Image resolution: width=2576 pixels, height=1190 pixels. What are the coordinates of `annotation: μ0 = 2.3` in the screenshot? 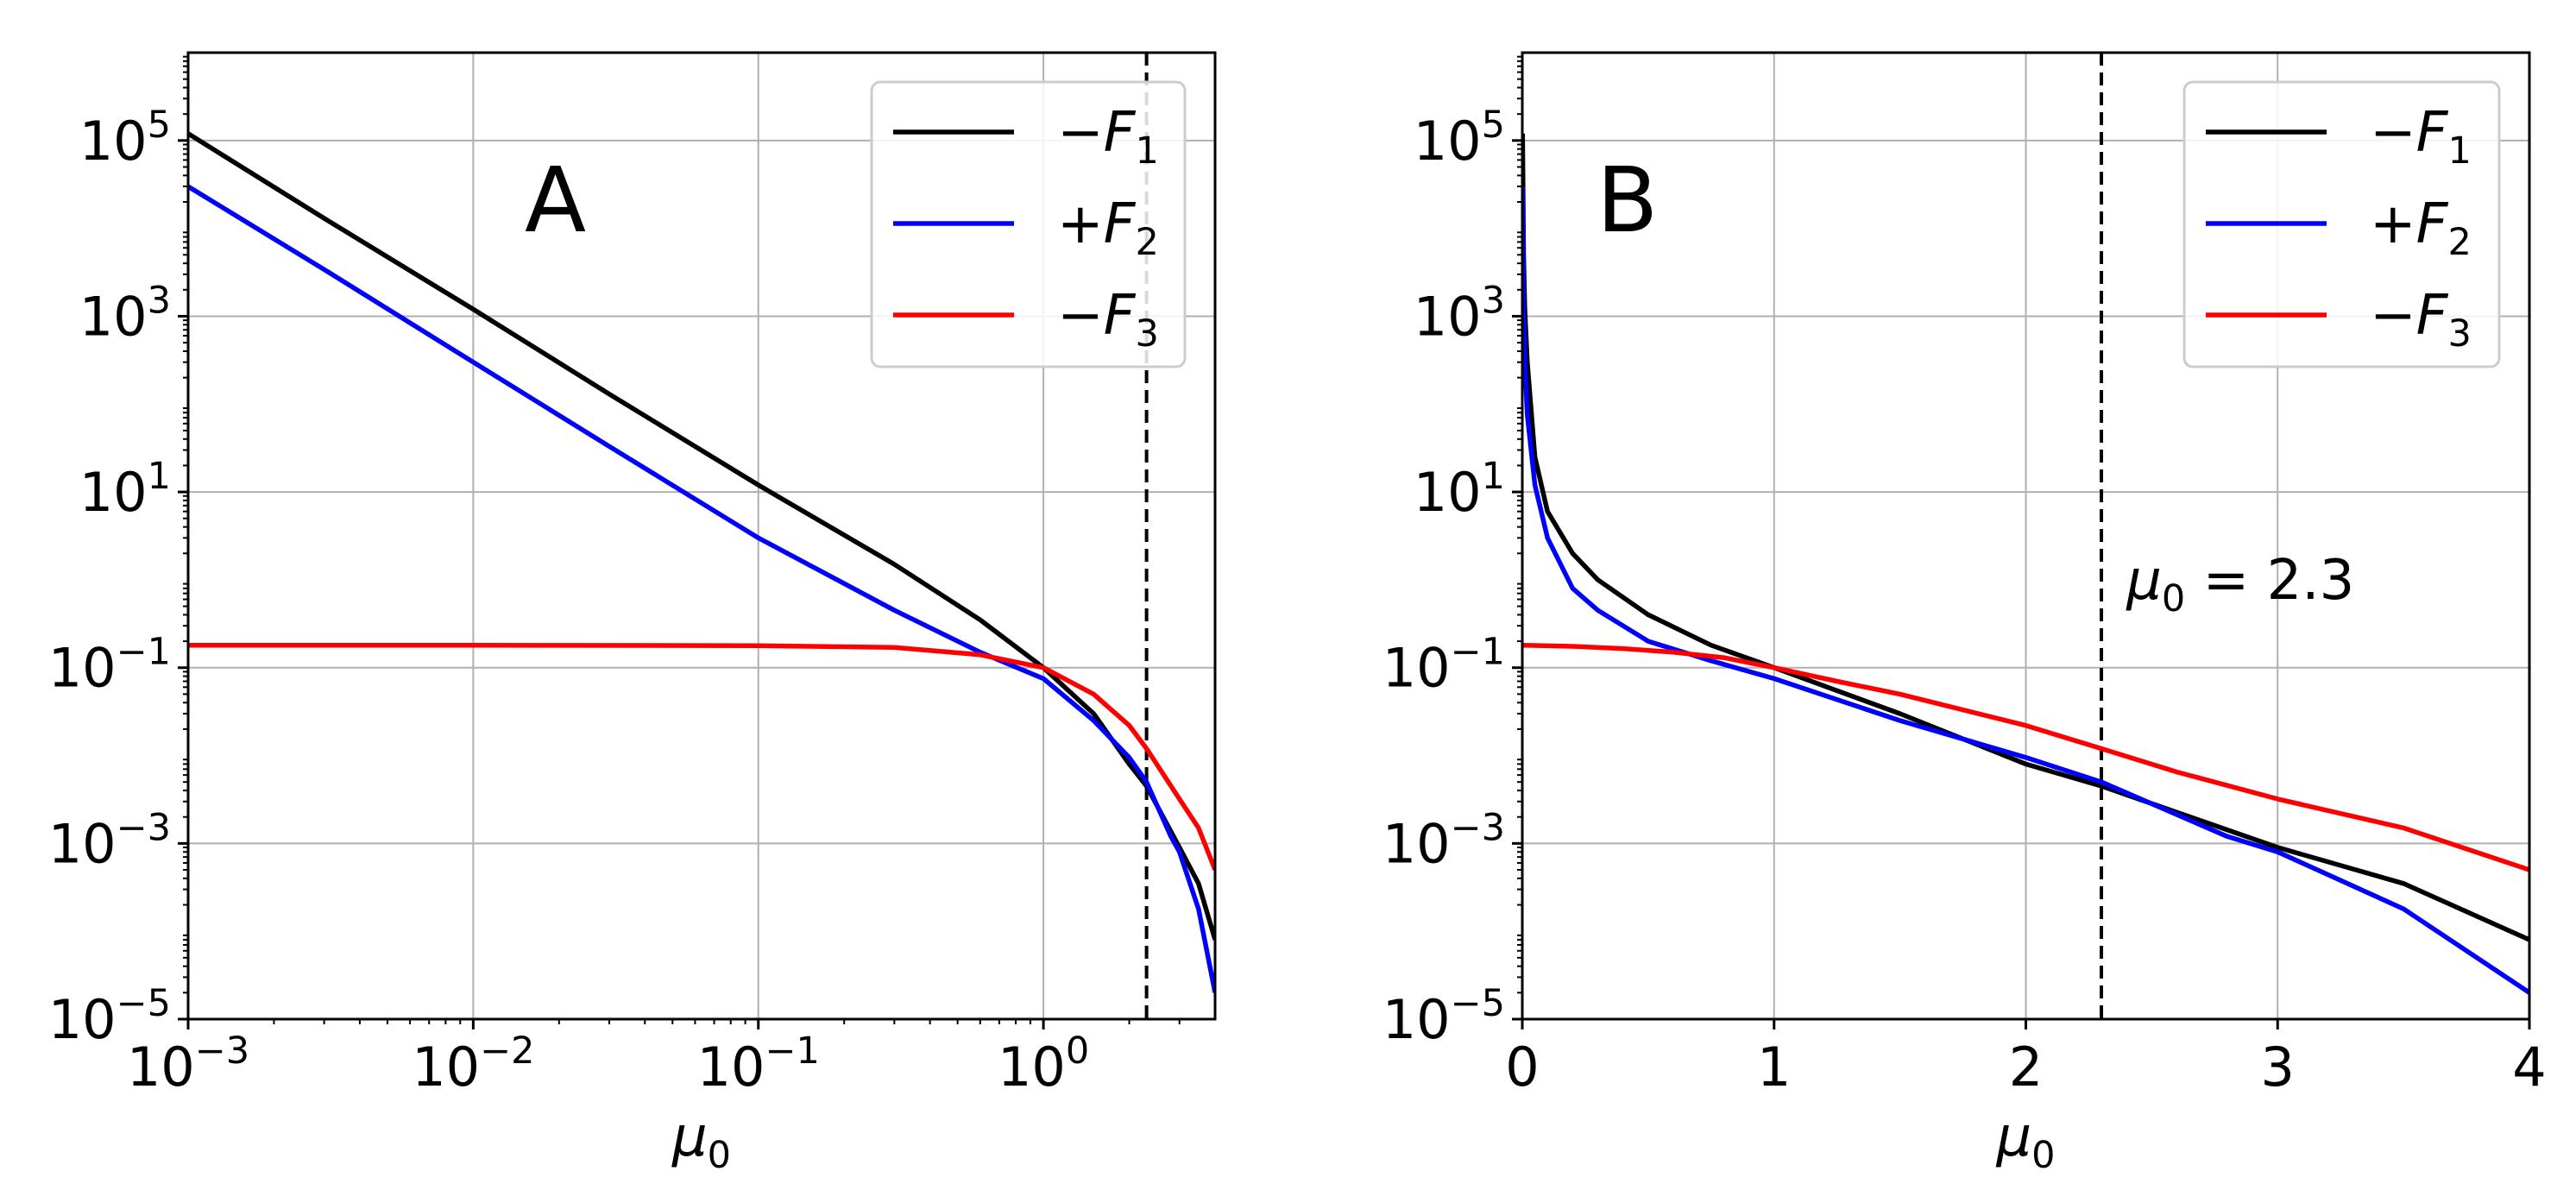 It's located at (2240, 584).